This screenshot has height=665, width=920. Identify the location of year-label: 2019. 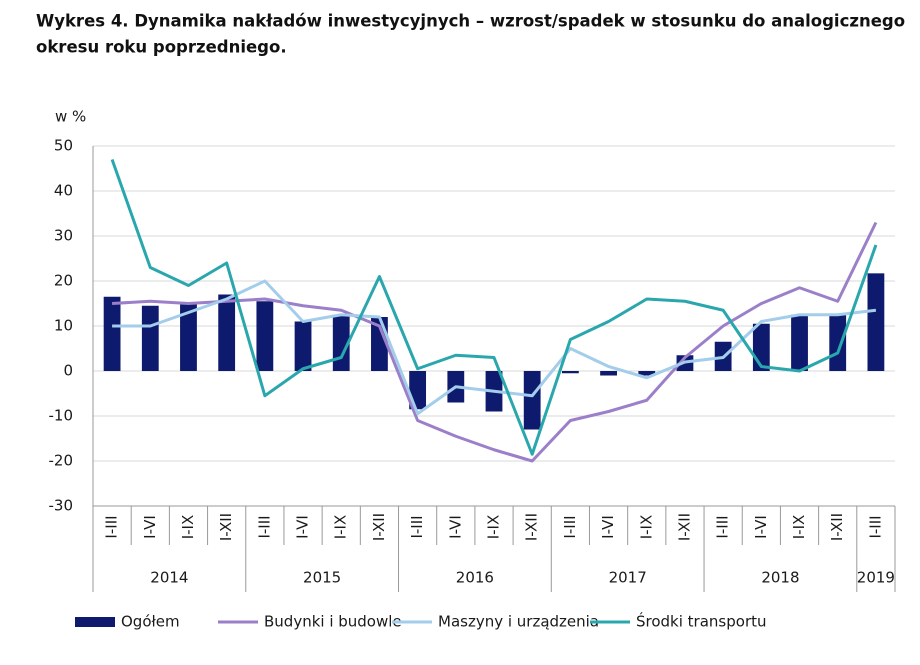
(876, 578).